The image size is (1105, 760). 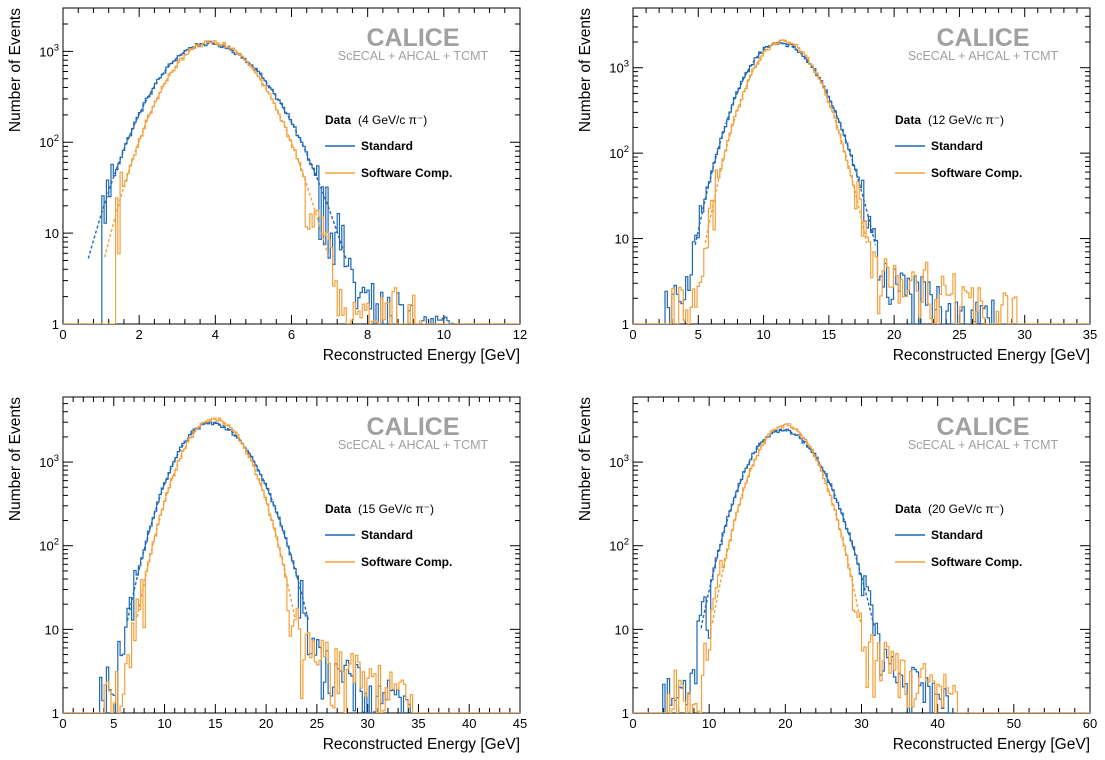 I want to click on legend-title-energy: (4 GeV/c π⁻), so click(x=392, y=120).